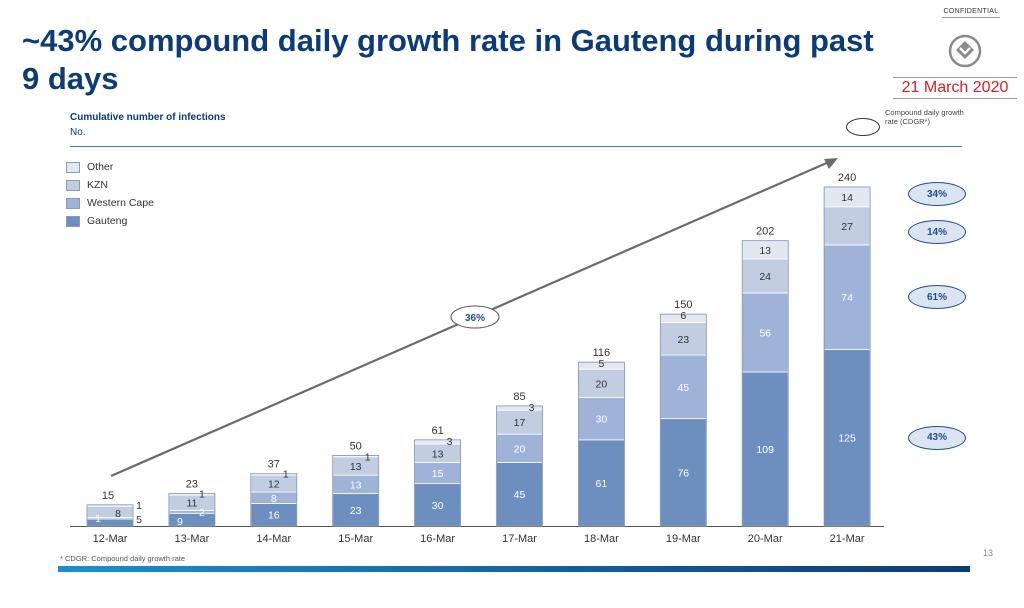 Image resolution: width=1024 pixels, height=608 pixels. I want to click on chart-legend: Other KZN Western Cape Gauteng, so click(110, 194).